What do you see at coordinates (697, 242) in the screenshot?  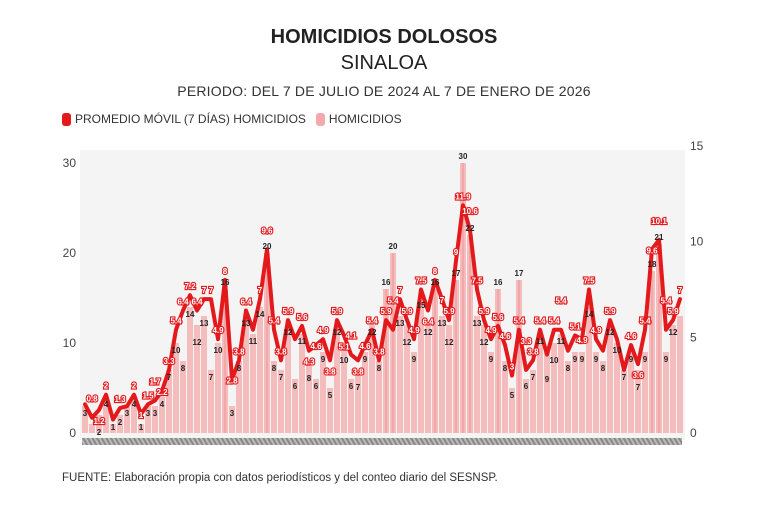 I see `right-axis-tick: 10` at bounding box center [697, 242].